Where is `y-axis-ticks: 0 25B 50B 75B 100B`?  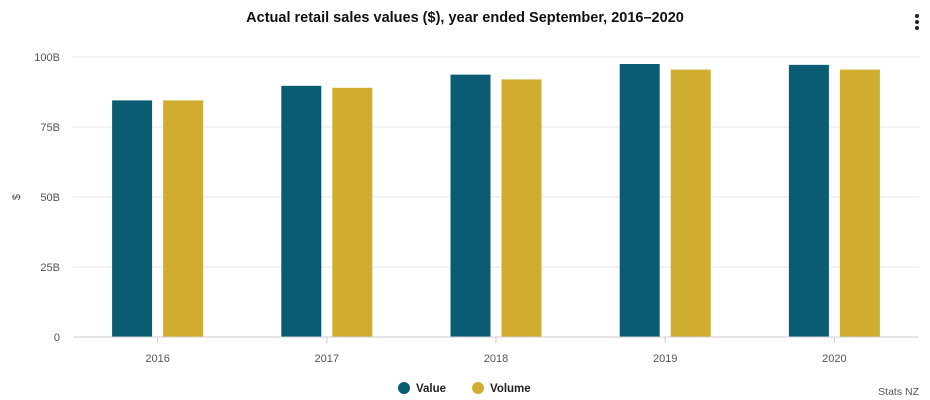 y-axis-ticks: 0 25B 50B 75B 100B is located at coordinates (47, 198).